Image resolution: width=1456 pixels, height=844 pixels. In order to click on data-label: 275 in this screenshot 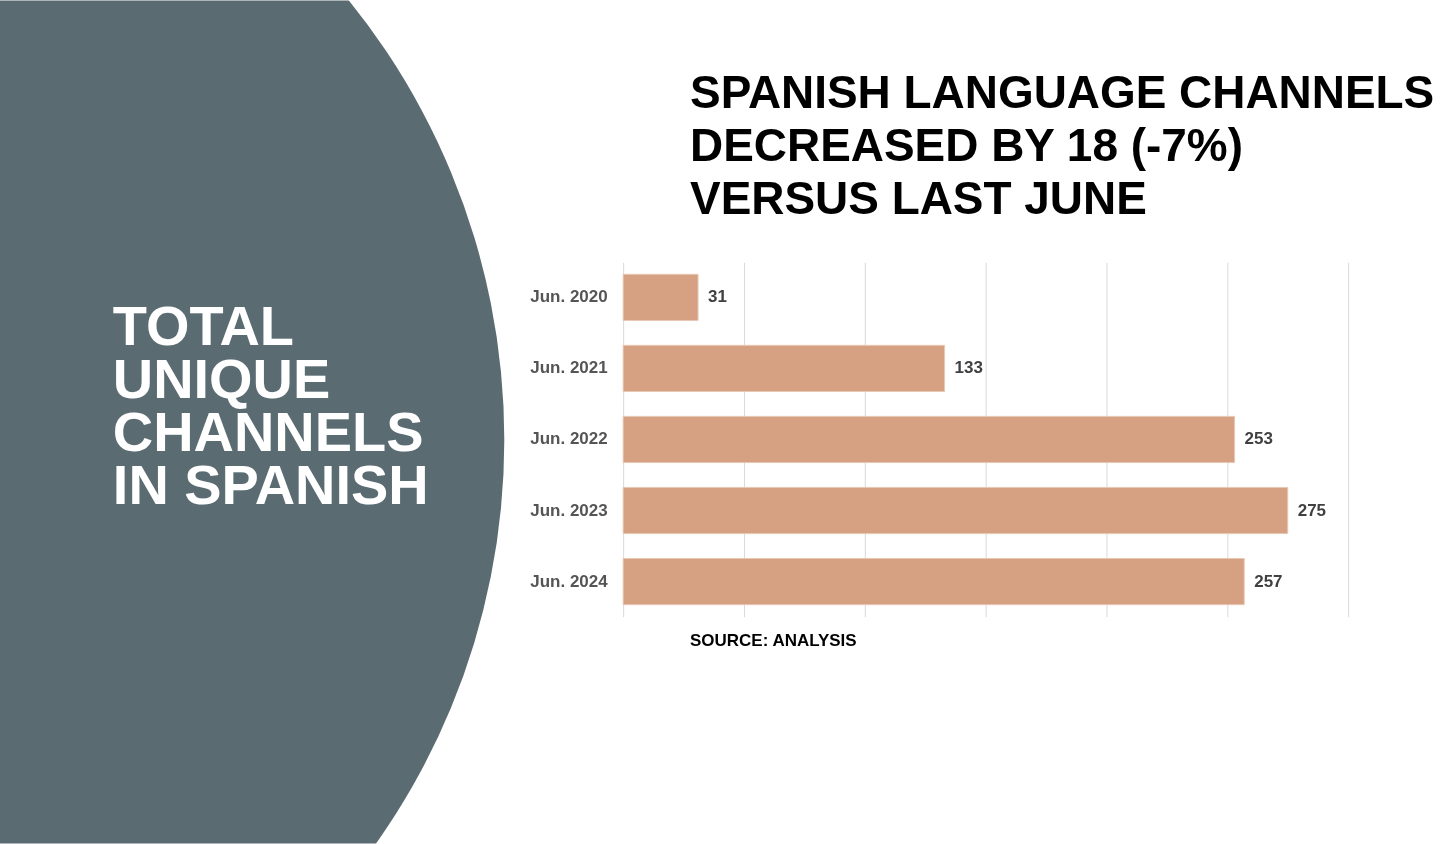, I will do `click(1312, 510)`.